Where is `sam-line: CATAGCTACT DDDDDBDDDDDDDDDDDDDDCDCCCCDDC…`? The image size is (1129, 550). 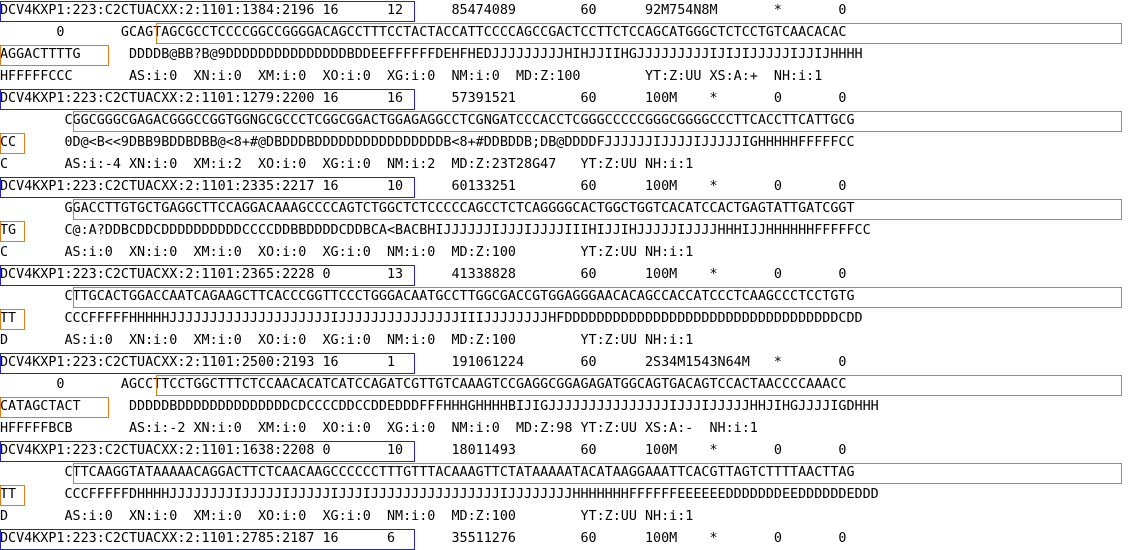 sam-line: CATAGCTACT DDDDDBDDDDDDDDDDDDDDCDCCCCDDC… is located at coordinates (439, 406).